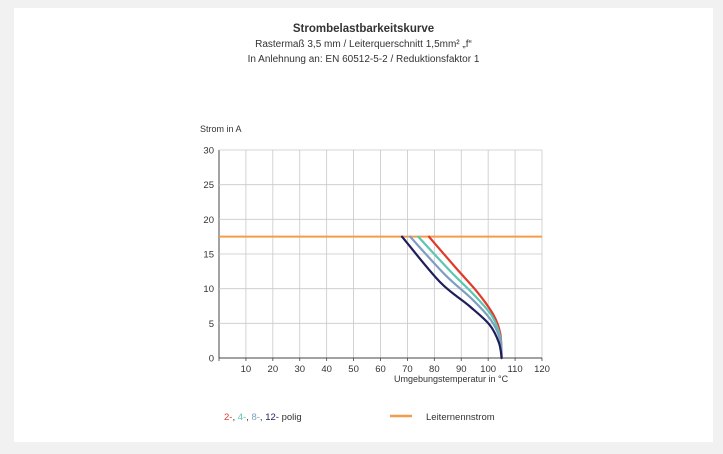 The height and width of the screenshot is (454, 723). Describe the element at coordinates (299, 369) in the screenshot. I see `x-tick-label: 30` at that location.